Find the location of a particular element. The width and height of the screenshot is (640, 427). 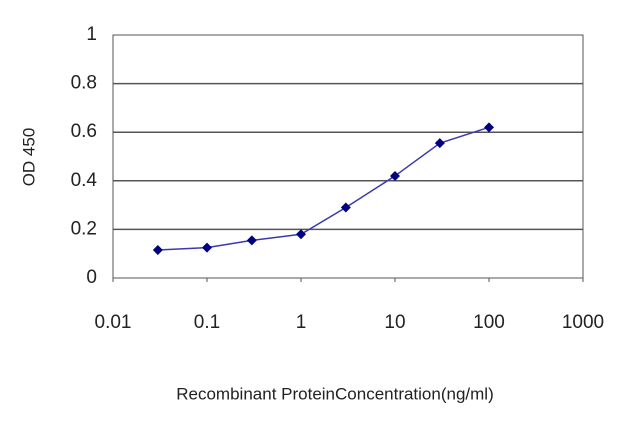

y-tick-label: 0.6 is located at coordinates (84, 131).